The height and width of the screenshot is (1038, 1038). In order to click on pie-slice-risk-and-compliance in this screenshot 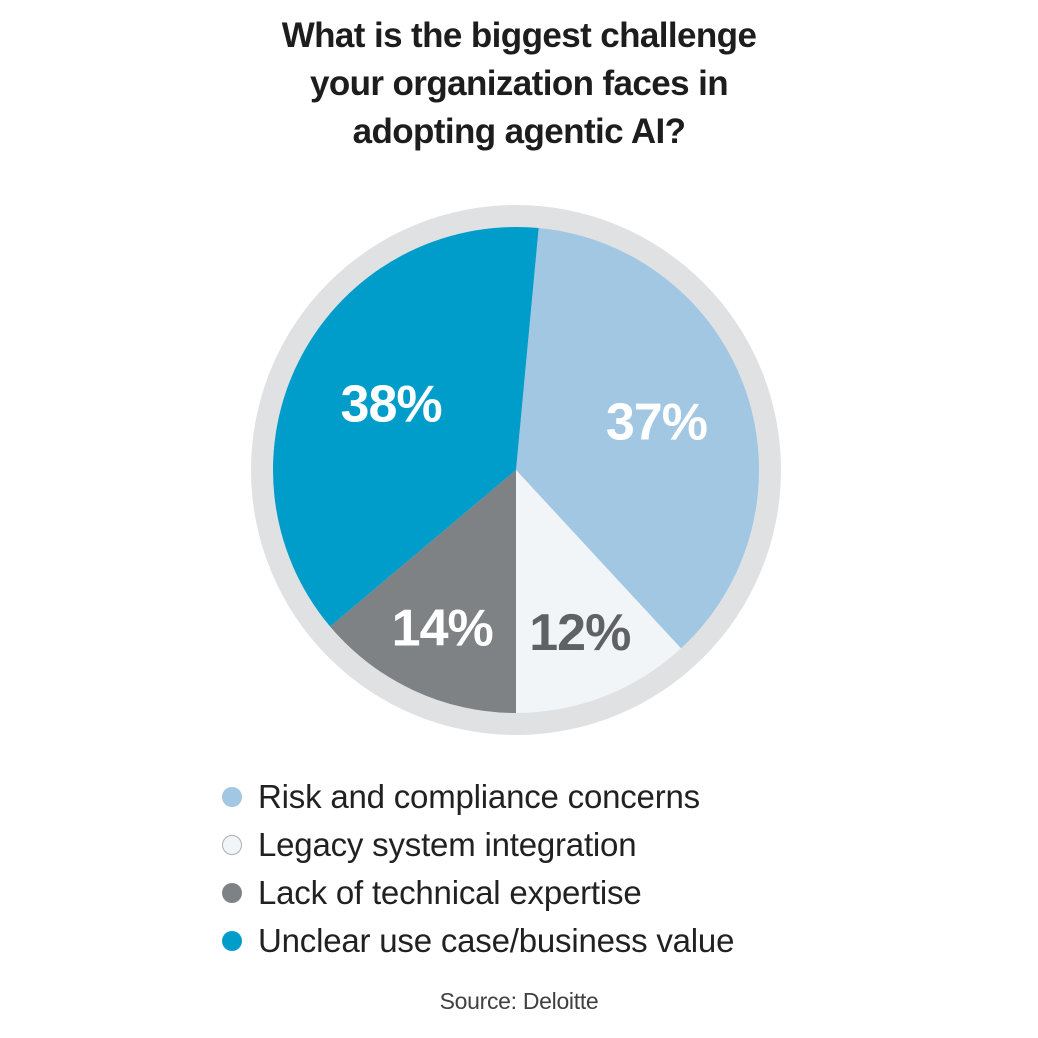, I will do `click(638, 438)`.